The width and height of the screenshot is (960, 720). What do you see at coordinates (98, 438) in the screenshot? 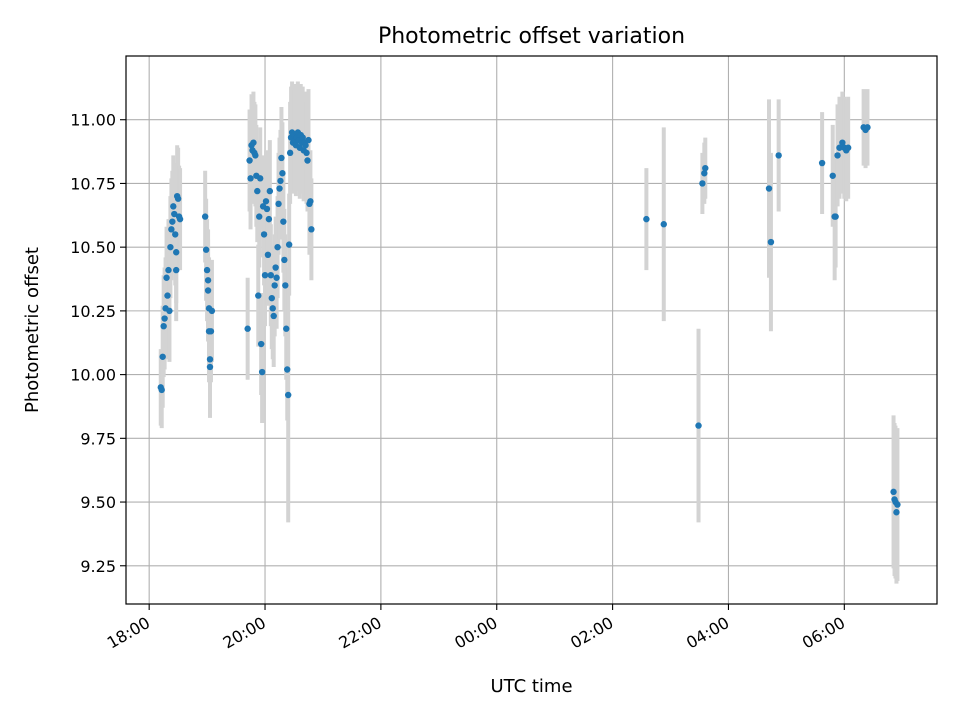
I see `y-tick-label: 9.75` at bounding box center [98, 438].